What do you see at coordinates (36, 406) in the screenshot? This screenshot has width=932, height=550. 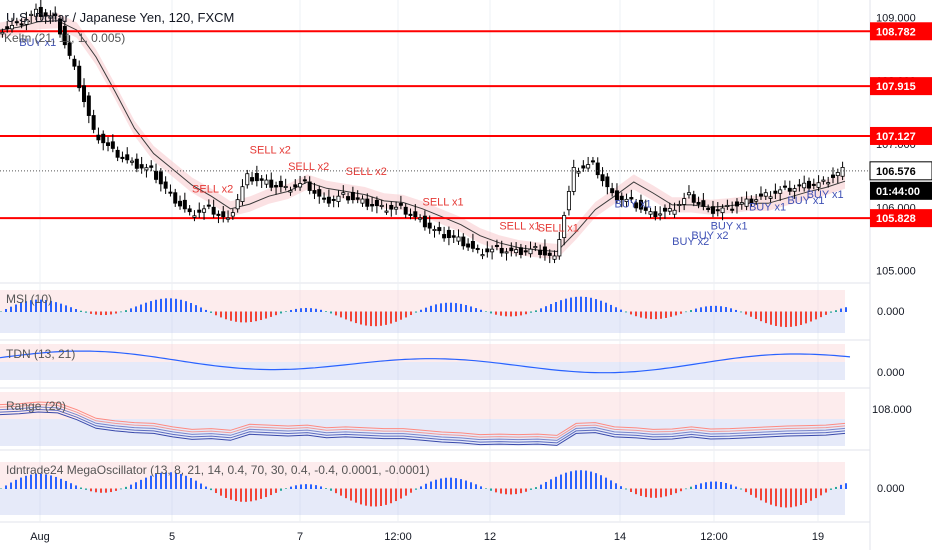 I see `range-legend: Range (20)` at bounding box center [36, 406].